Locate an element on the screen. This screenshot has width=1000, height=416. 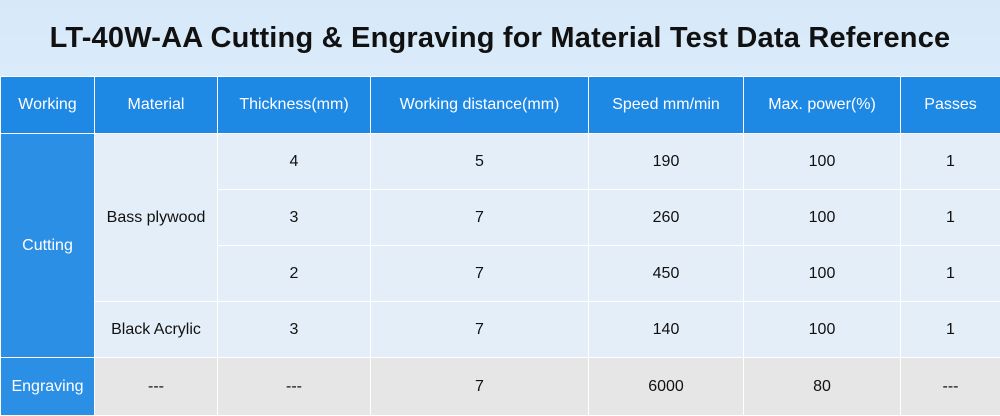
speed-cell: 450 is located at coordinates (666, 274).